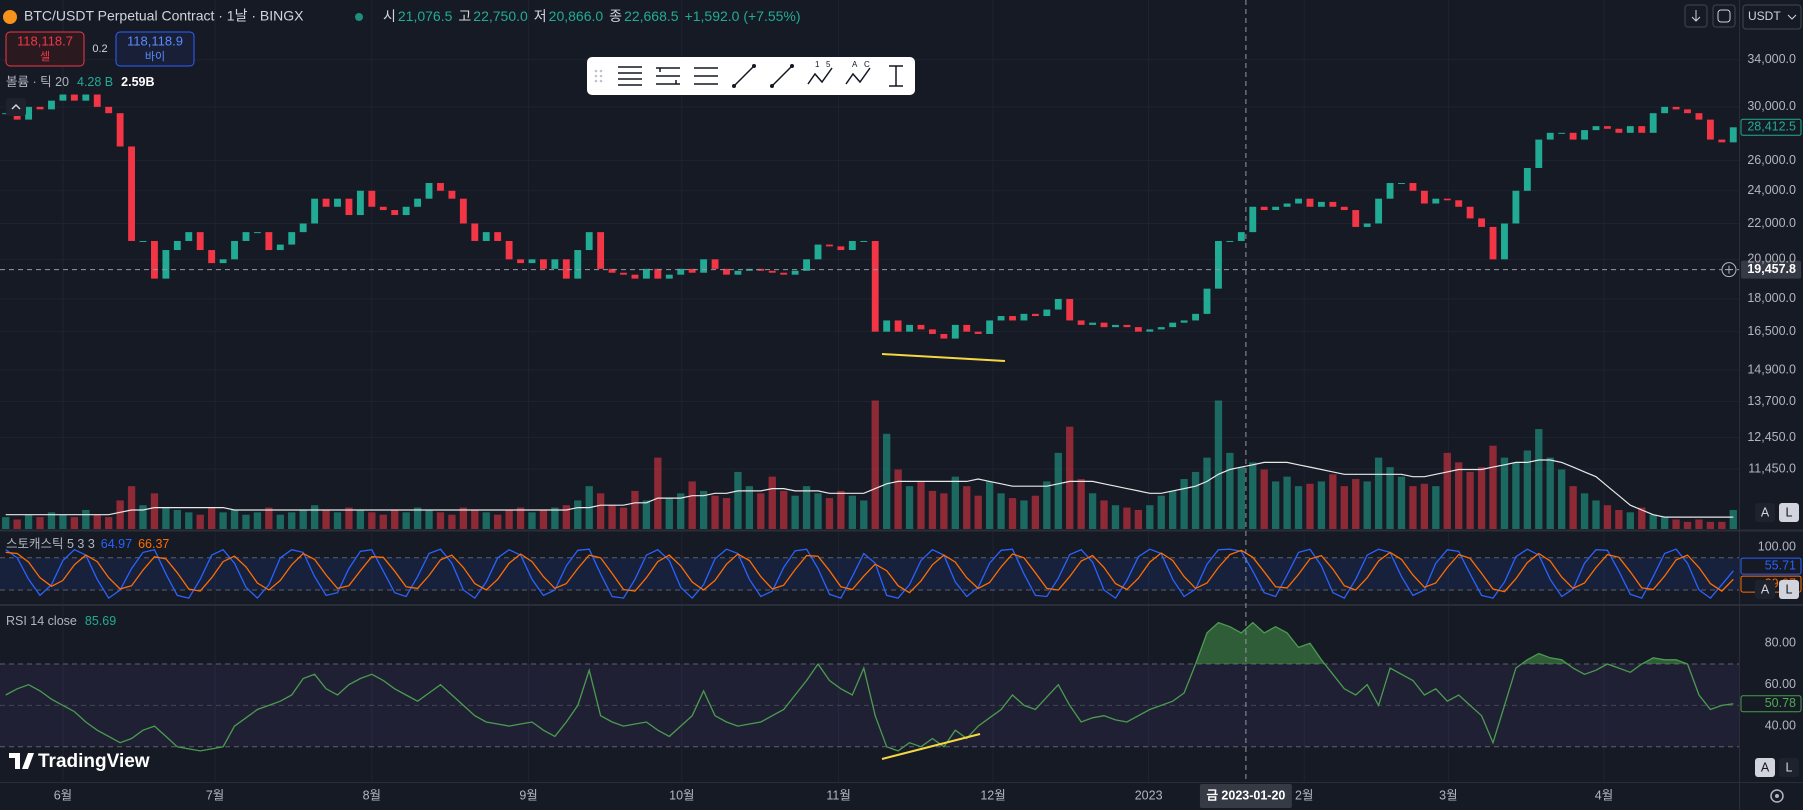 The width and height of the screenshot is (1803, 810). Describe the element at coordinates (45, 56) in the screenshot. I see `sell-label: 셀` at that location.